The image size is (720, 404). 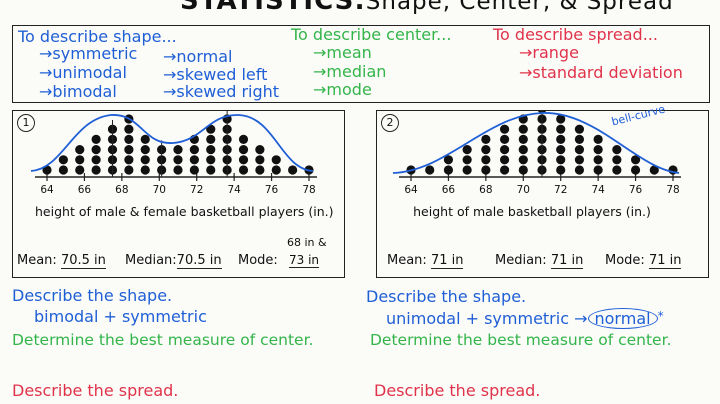 I want to click on page-title: STATISTICS:Shape, Center, & Spread, so click(x=427, y=8).